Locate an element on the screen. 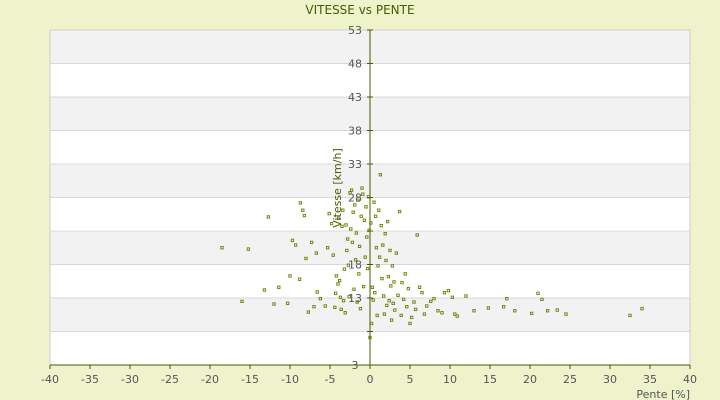  y-tick-label: 48 is located at coordinates (355, 64).